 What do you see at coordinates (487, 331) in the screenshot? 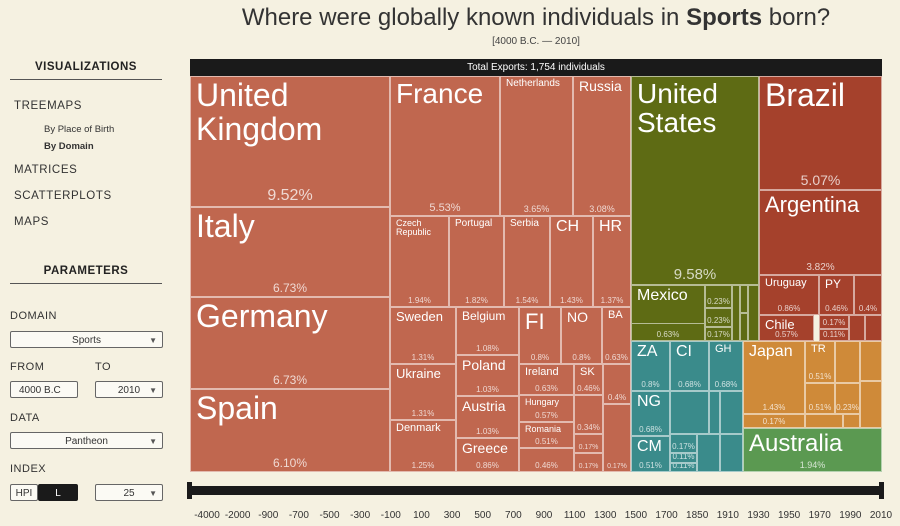
I see `treemap-cell: Belgium 1.08%` at bounding box center [487, 331].